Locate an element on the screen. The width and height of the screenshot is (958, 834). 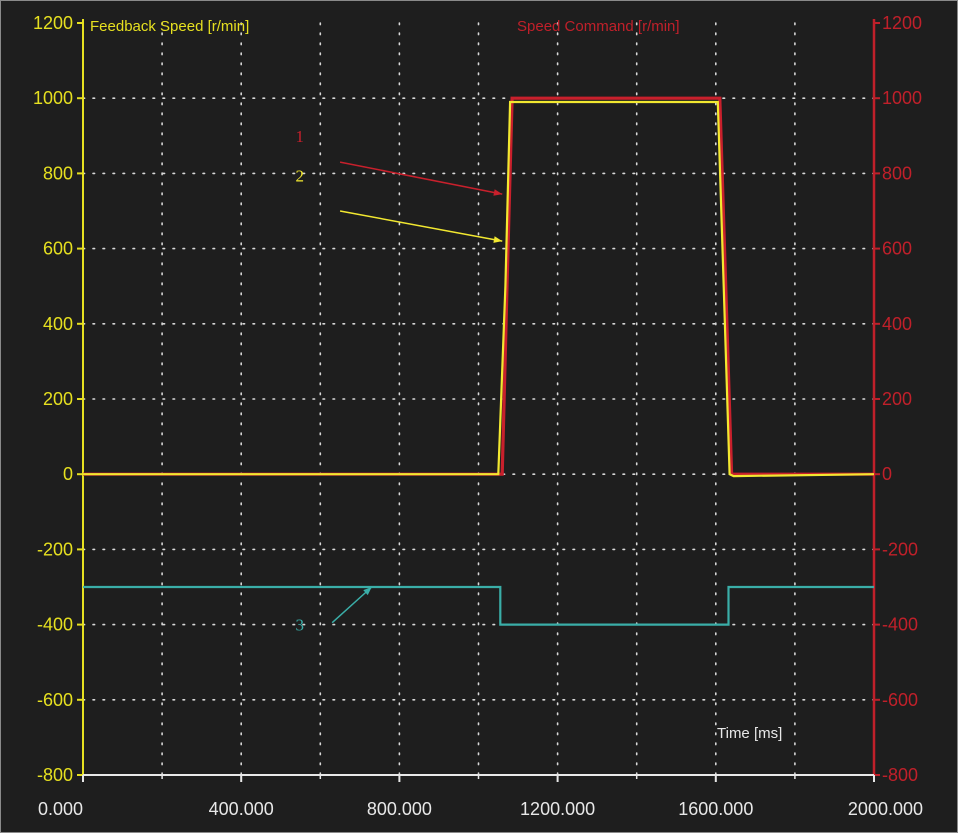
x-tick-label: 2000.000 is located at coordinates (885, 809).